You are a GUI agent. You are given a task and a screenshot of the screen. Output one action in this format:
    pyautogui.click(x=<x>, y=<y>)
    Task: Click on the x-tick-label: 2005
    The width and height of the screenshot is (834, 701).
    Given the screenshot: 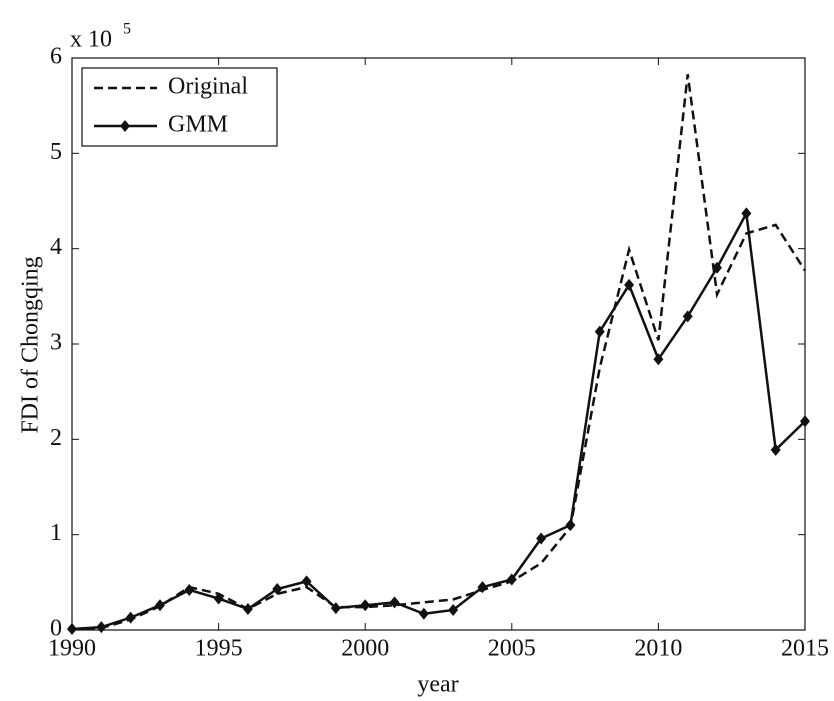 What is the action you would take?
    pyautogui.click(x=512, y=649)
    